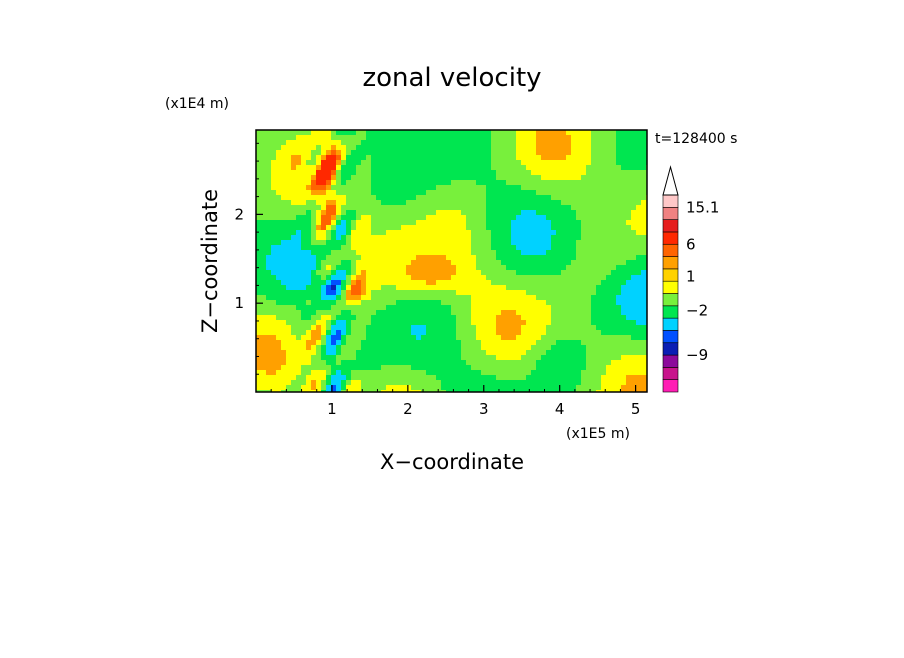  I want to click on colorbar: 15.1 6 1 −2 −9, so click(690, 279).